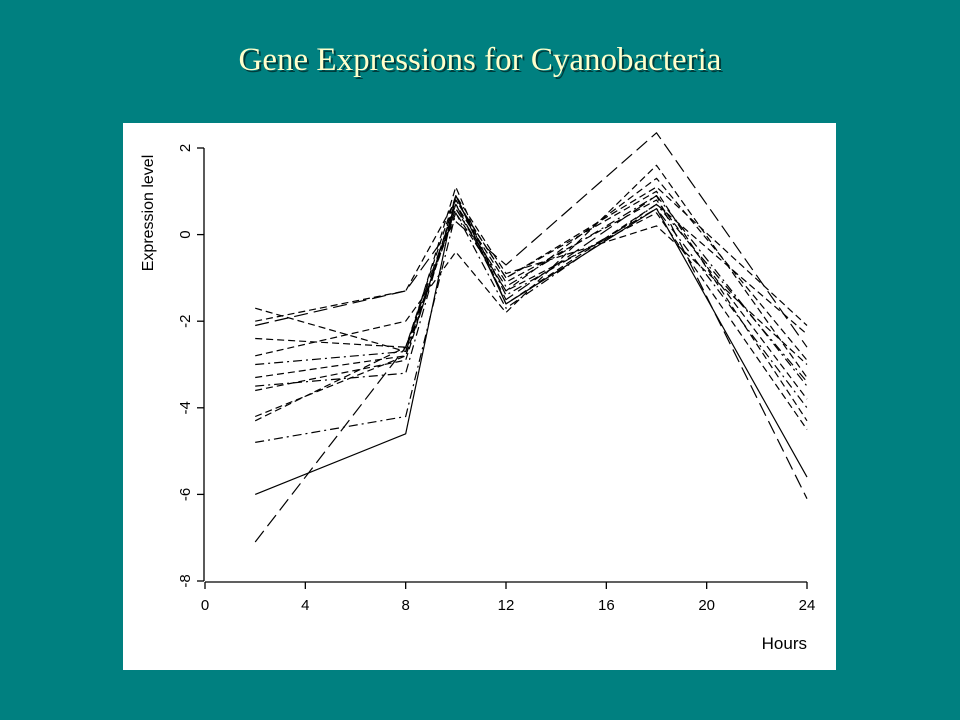 This screenshot has height=720, width=960. Describe the element at coordinates (148, 213) in the screenshot. I see `y-axis-label: Expression level` at that location.